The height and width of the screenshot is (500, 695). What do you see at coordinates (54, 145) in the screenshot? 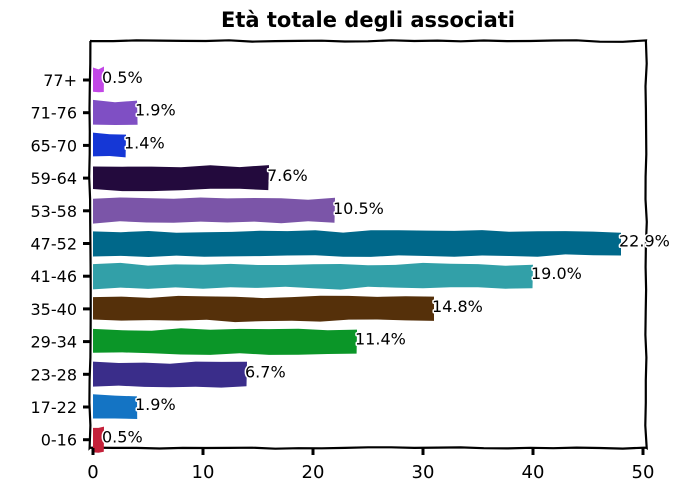
I see `y-tick-label: 65-70` at bounding box center [54, 145].